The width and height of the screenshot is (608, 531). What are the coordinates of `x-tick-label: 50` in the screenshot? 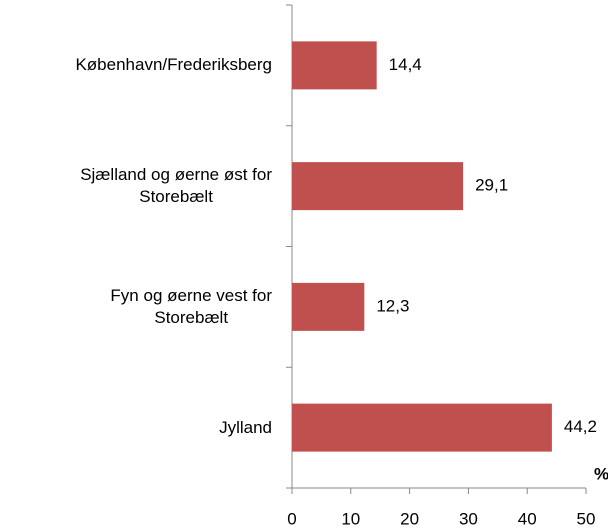 It's located at (586, 518).